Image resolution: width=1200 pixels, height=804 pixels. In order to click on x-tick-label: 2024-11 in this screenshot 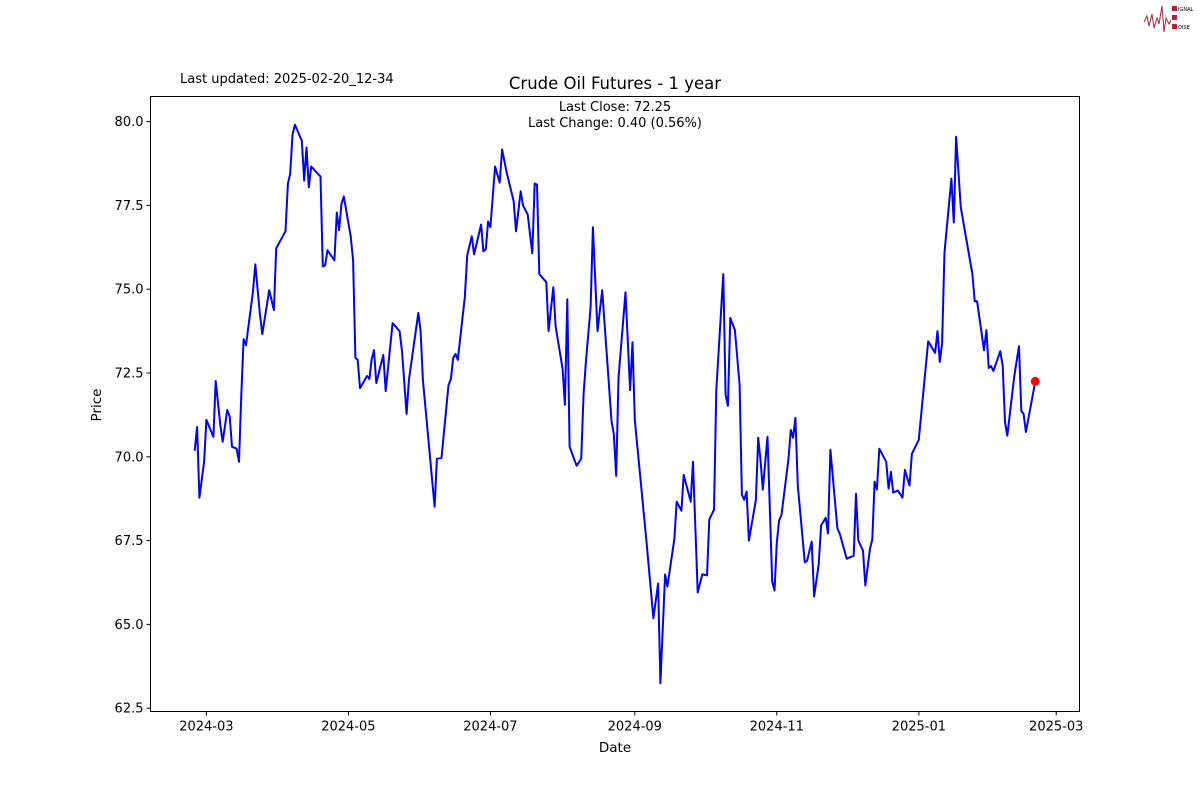, I will do `click(777, 727)`.